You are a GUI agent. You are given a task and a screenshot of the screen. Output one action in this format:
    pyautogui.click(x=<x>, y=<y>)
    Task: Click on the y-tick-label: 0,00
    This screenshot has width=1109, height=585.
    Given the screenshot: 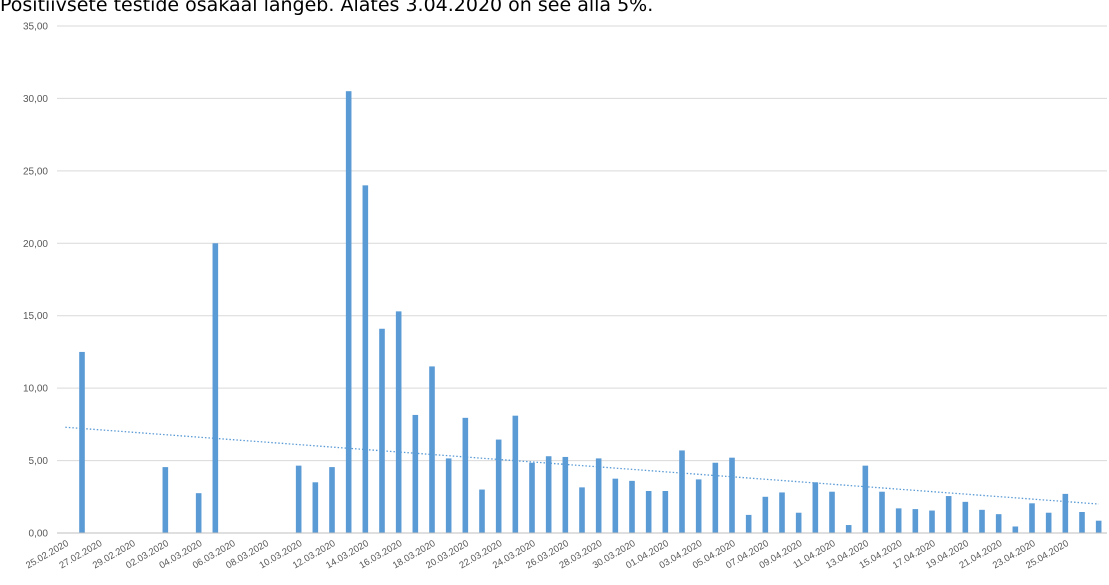 What is the action you would take?
    pyautogui.click(x=39, y=534)
    